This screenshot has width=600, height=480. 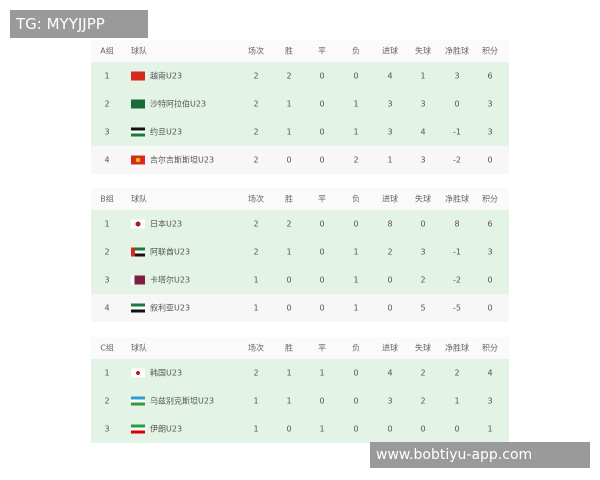 What do you see at coordinates (300, 104) in the screenshot?
I see `table-row: 2 沙特阿拉伯U23 2 1 0 1 3 3 0 3` at bounding box center [300, 104].